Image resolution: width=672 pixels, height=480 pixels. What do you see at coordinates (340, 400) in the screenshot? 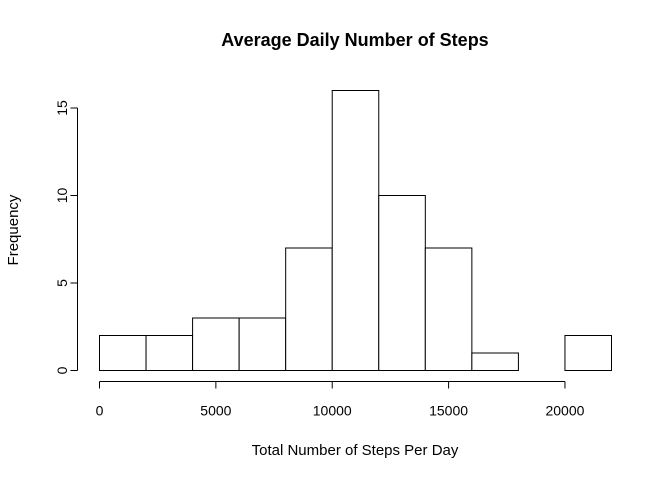
I see `x-axis: 0 5000 10000 15000 20000` at bounding box center [340, 400].